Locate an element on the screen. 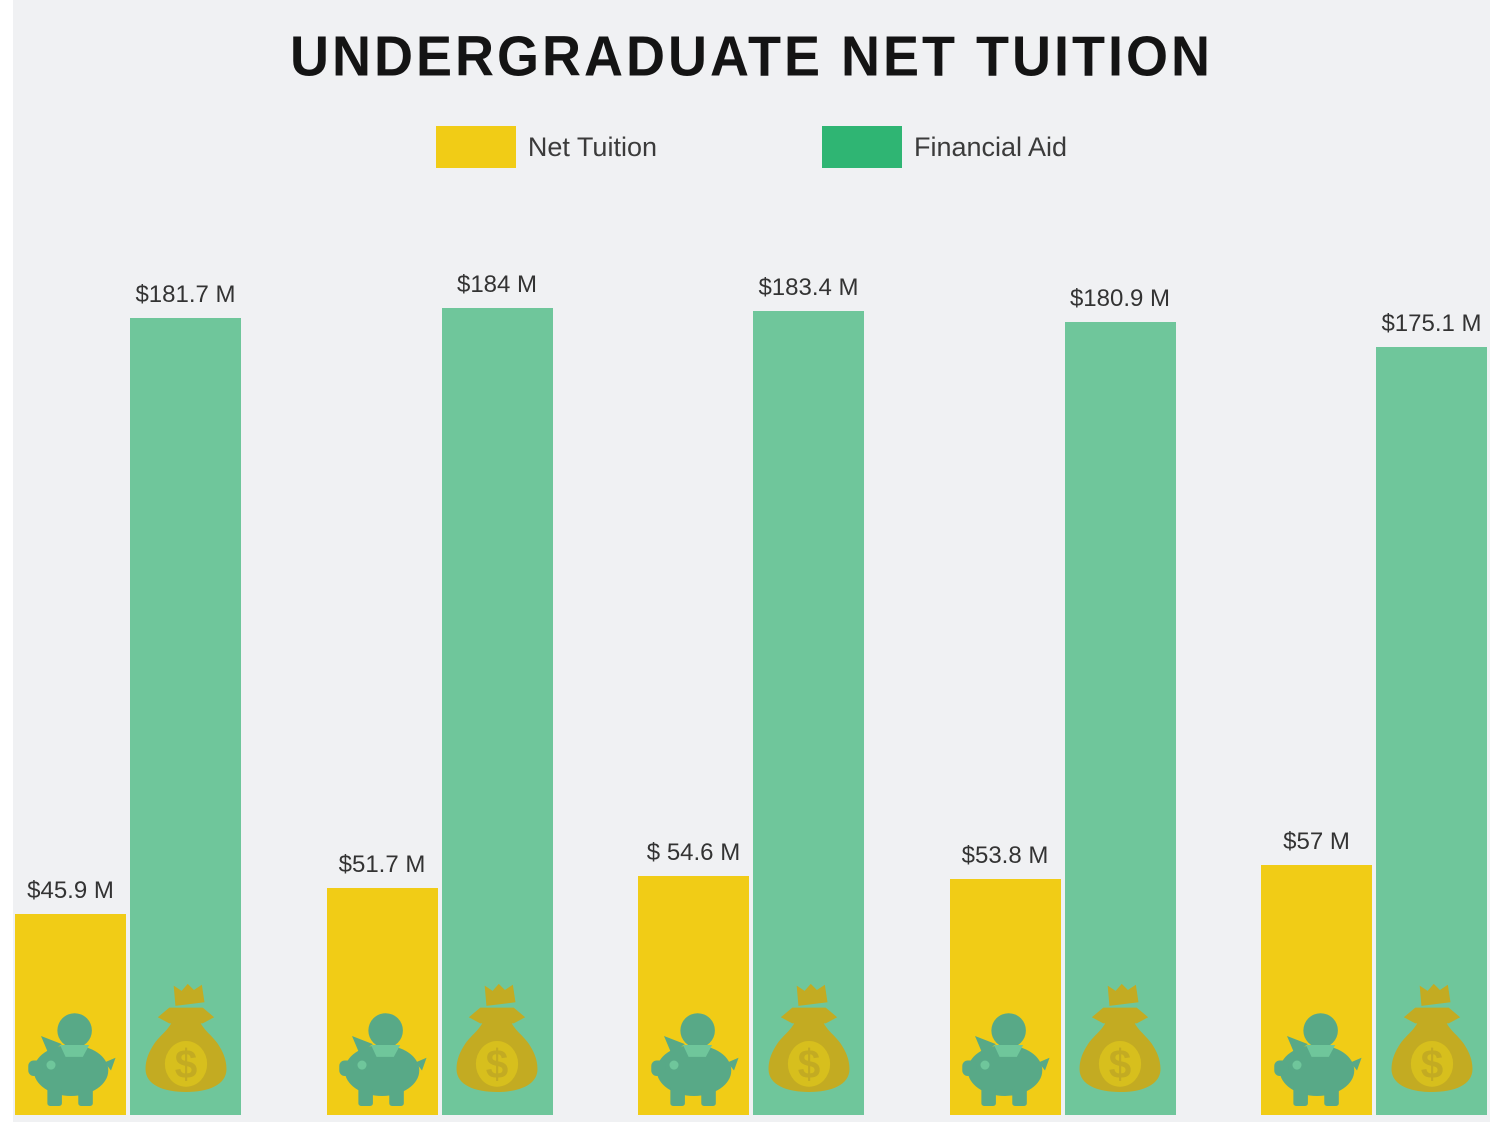 The width and height of the screenshot is (1500, 1125). chart-title: UNDERGRADUATE NET TUITION is located at coordinates (751, 57).